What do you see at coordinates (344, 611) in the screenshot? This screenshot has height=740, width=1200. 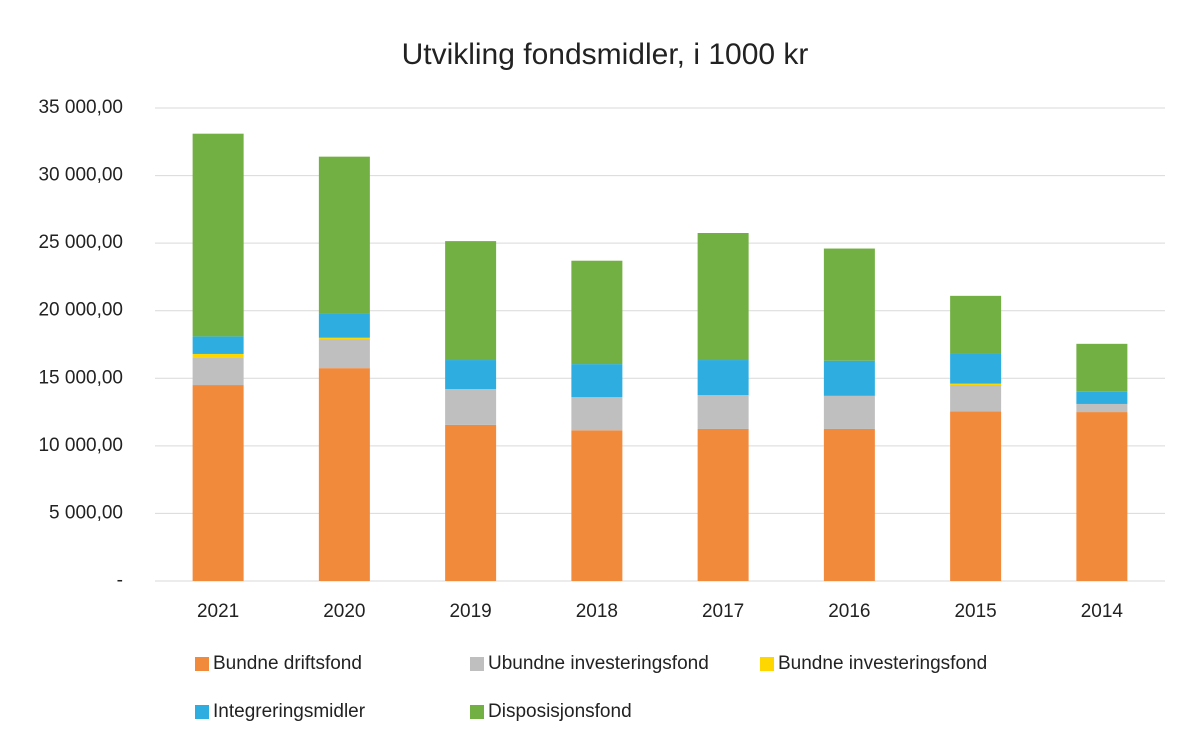 I see `x-tick-label: 2020` at bounding box center [344, 611].